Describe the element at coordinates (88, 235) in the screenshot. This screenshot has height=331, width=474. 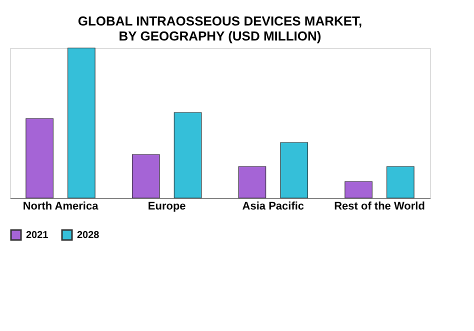
I see `legend-label: 2028` at that location.